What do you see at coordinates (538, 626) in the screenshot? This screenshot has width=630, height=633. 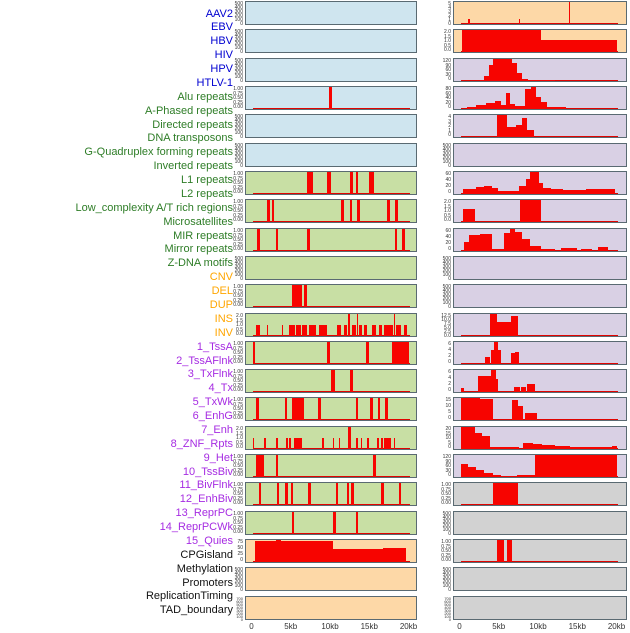 I see `x-tick-label: 10kb` at bounding box center [538, 626].